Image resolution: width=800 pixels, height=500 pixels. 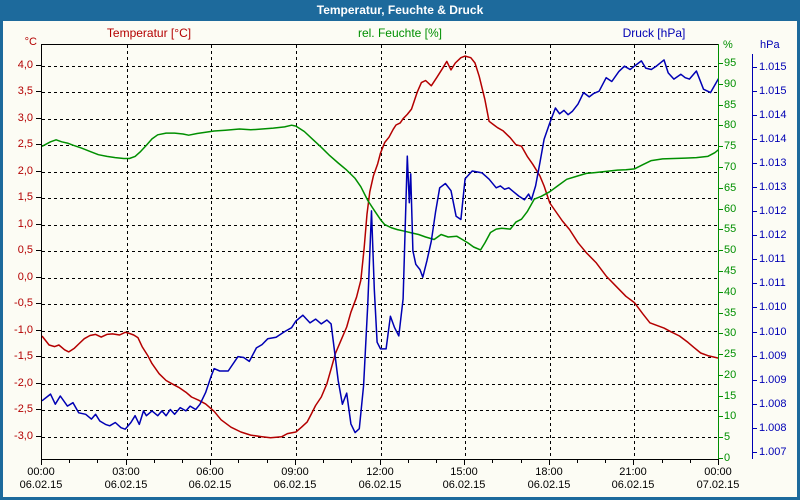 What do you see at coordinates (25, 118) in the screenshot?
I see `temp-tick-label: 3,0` at bounding box center [25, 118].